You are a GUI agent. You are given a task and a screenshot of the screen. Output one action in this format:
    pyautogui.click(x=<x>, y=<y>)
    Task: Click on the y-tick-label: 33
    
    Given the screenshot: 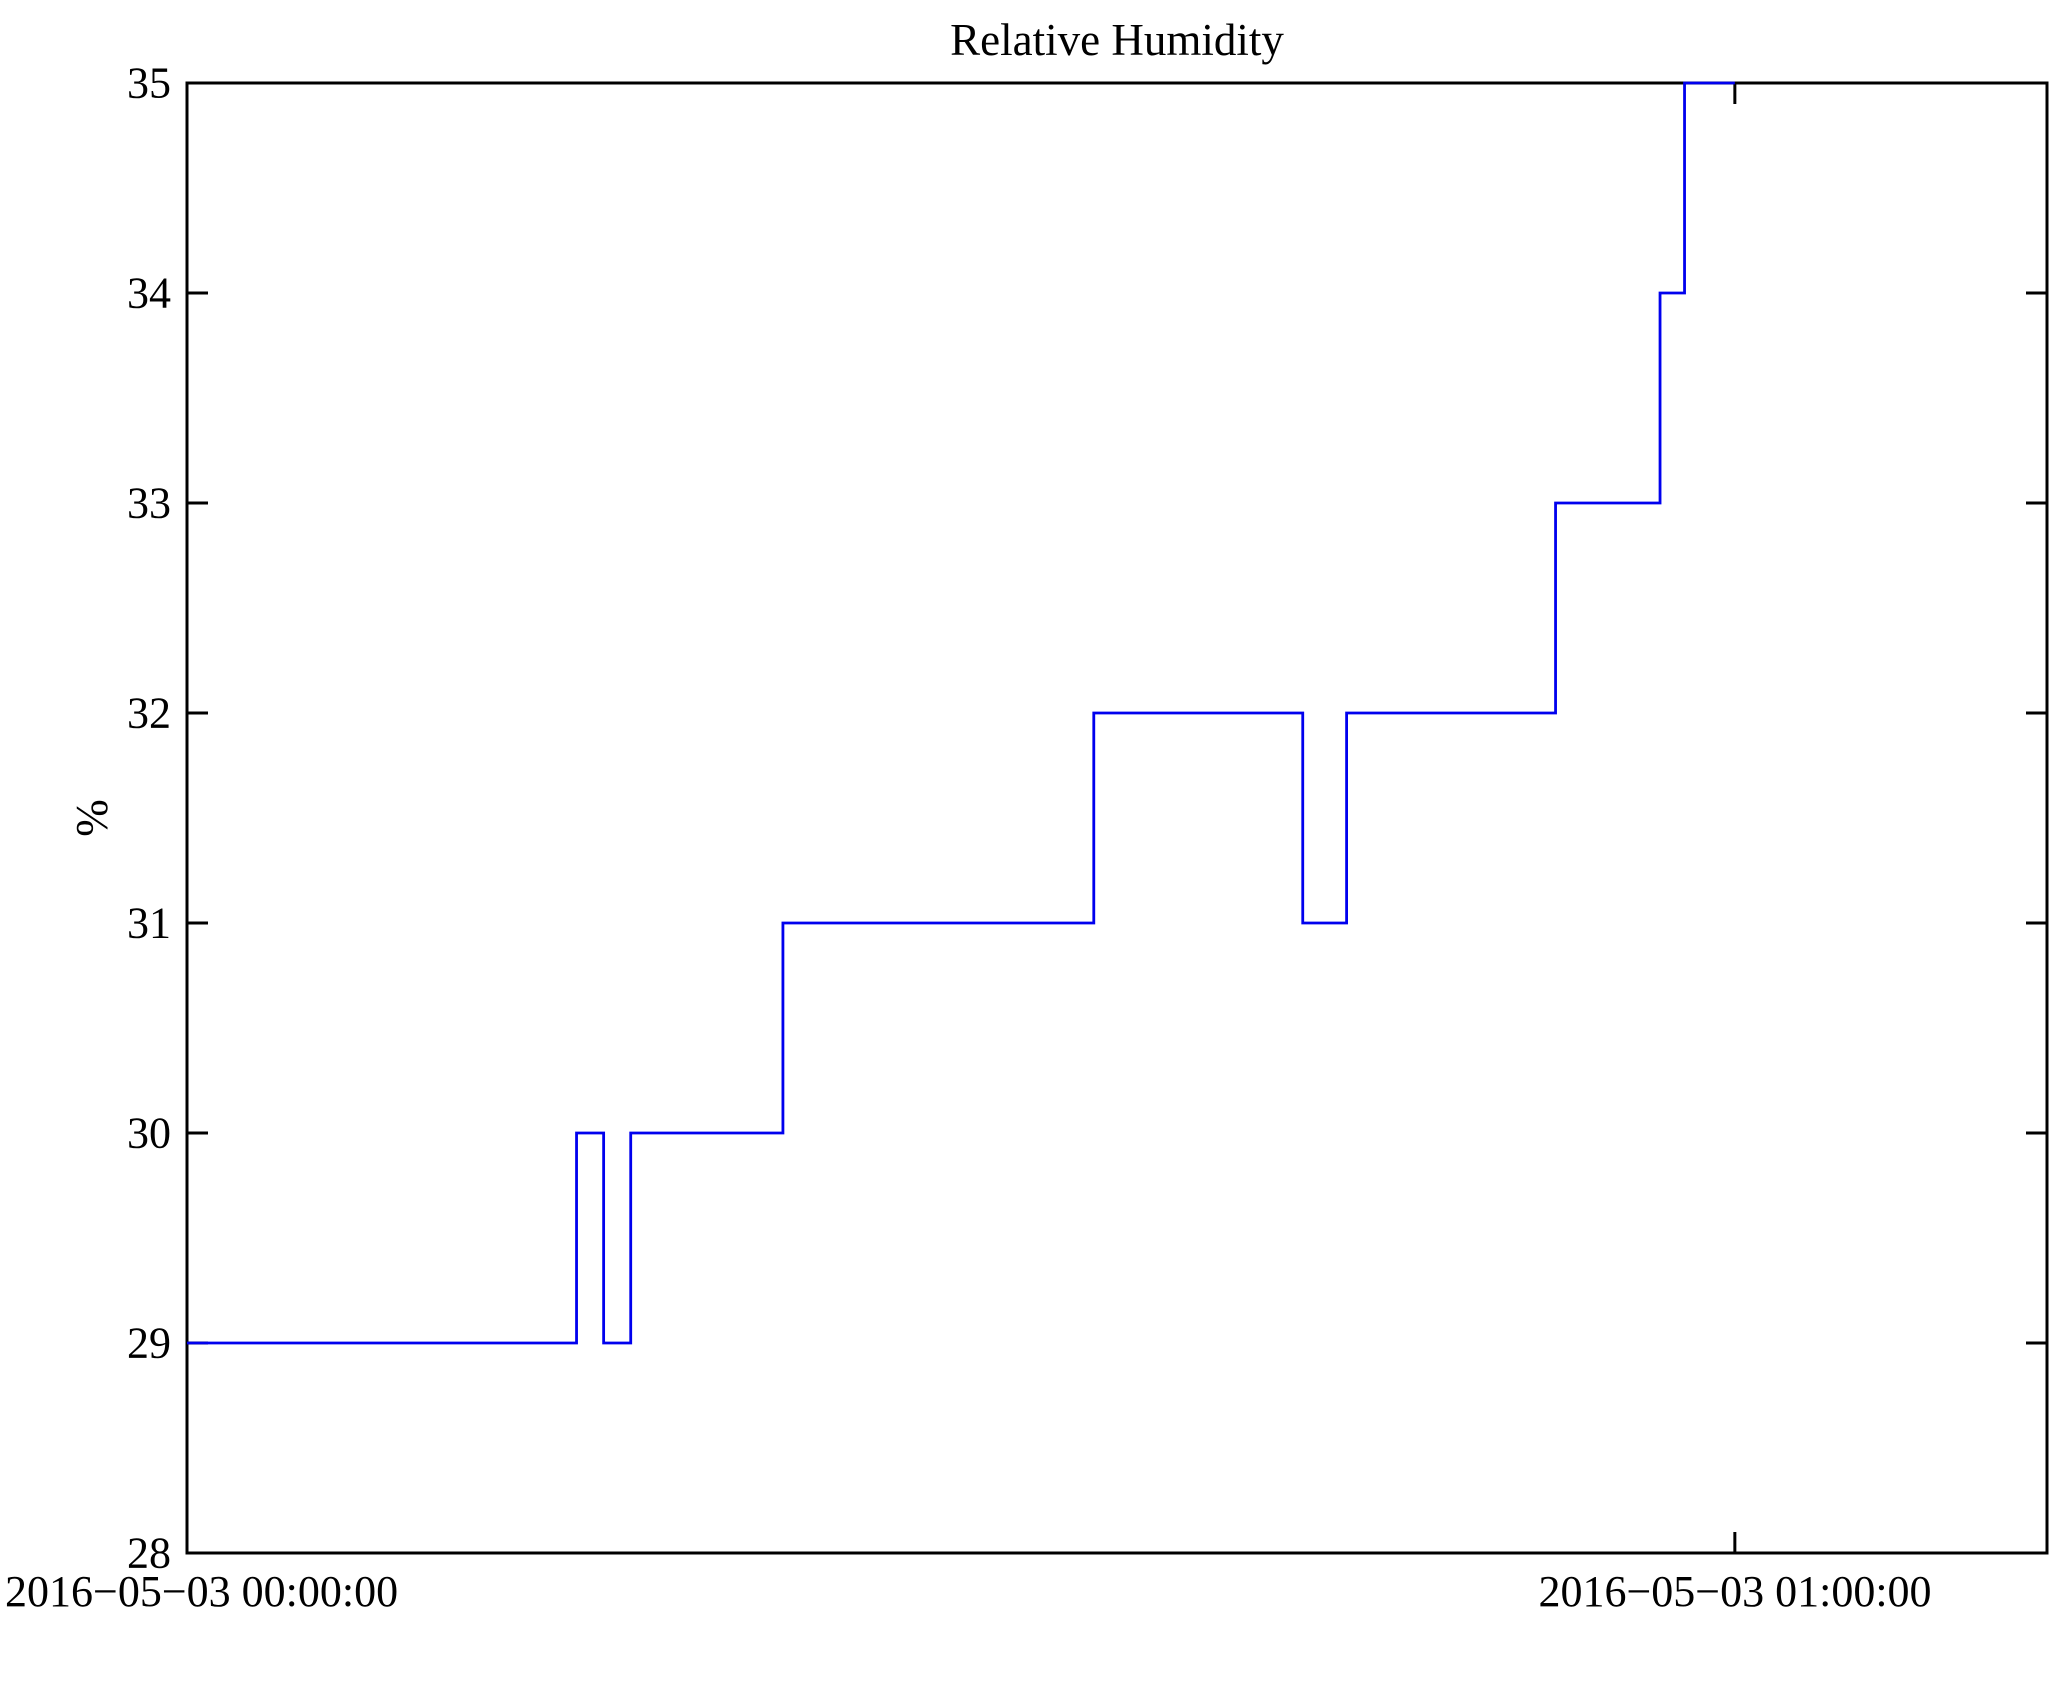 What is the action you would take?
    pyautogui.click(x=149, y=503)
    